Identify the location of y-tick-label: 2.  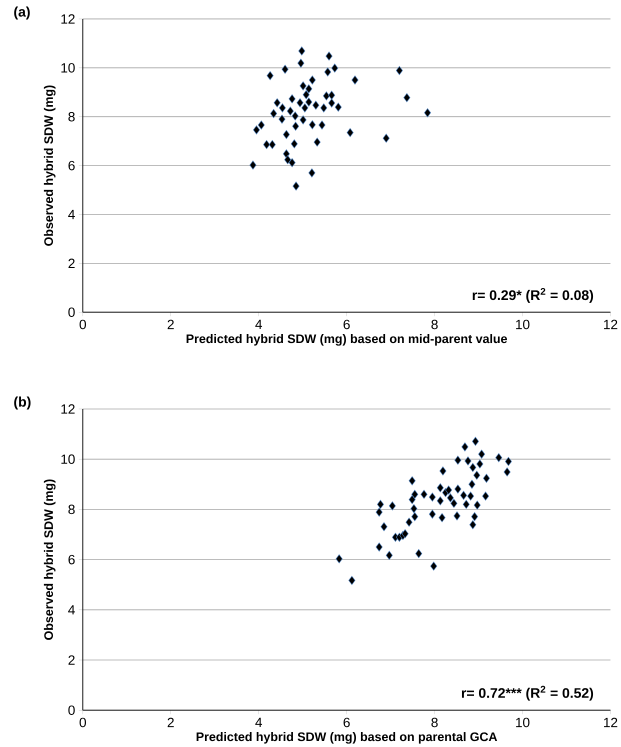
(71, 660).